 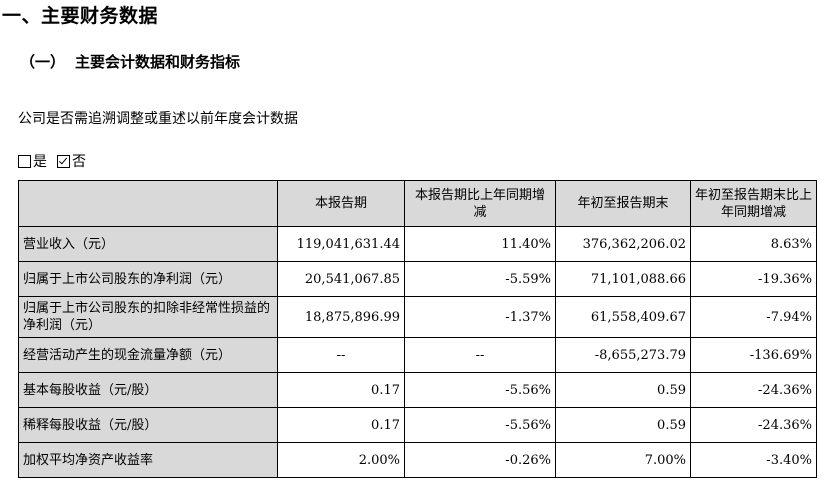 What do you see at coordinates (623, 460) in the screenshot?
I see `cell-value: 7.00%` at bounding box center [623, 460].